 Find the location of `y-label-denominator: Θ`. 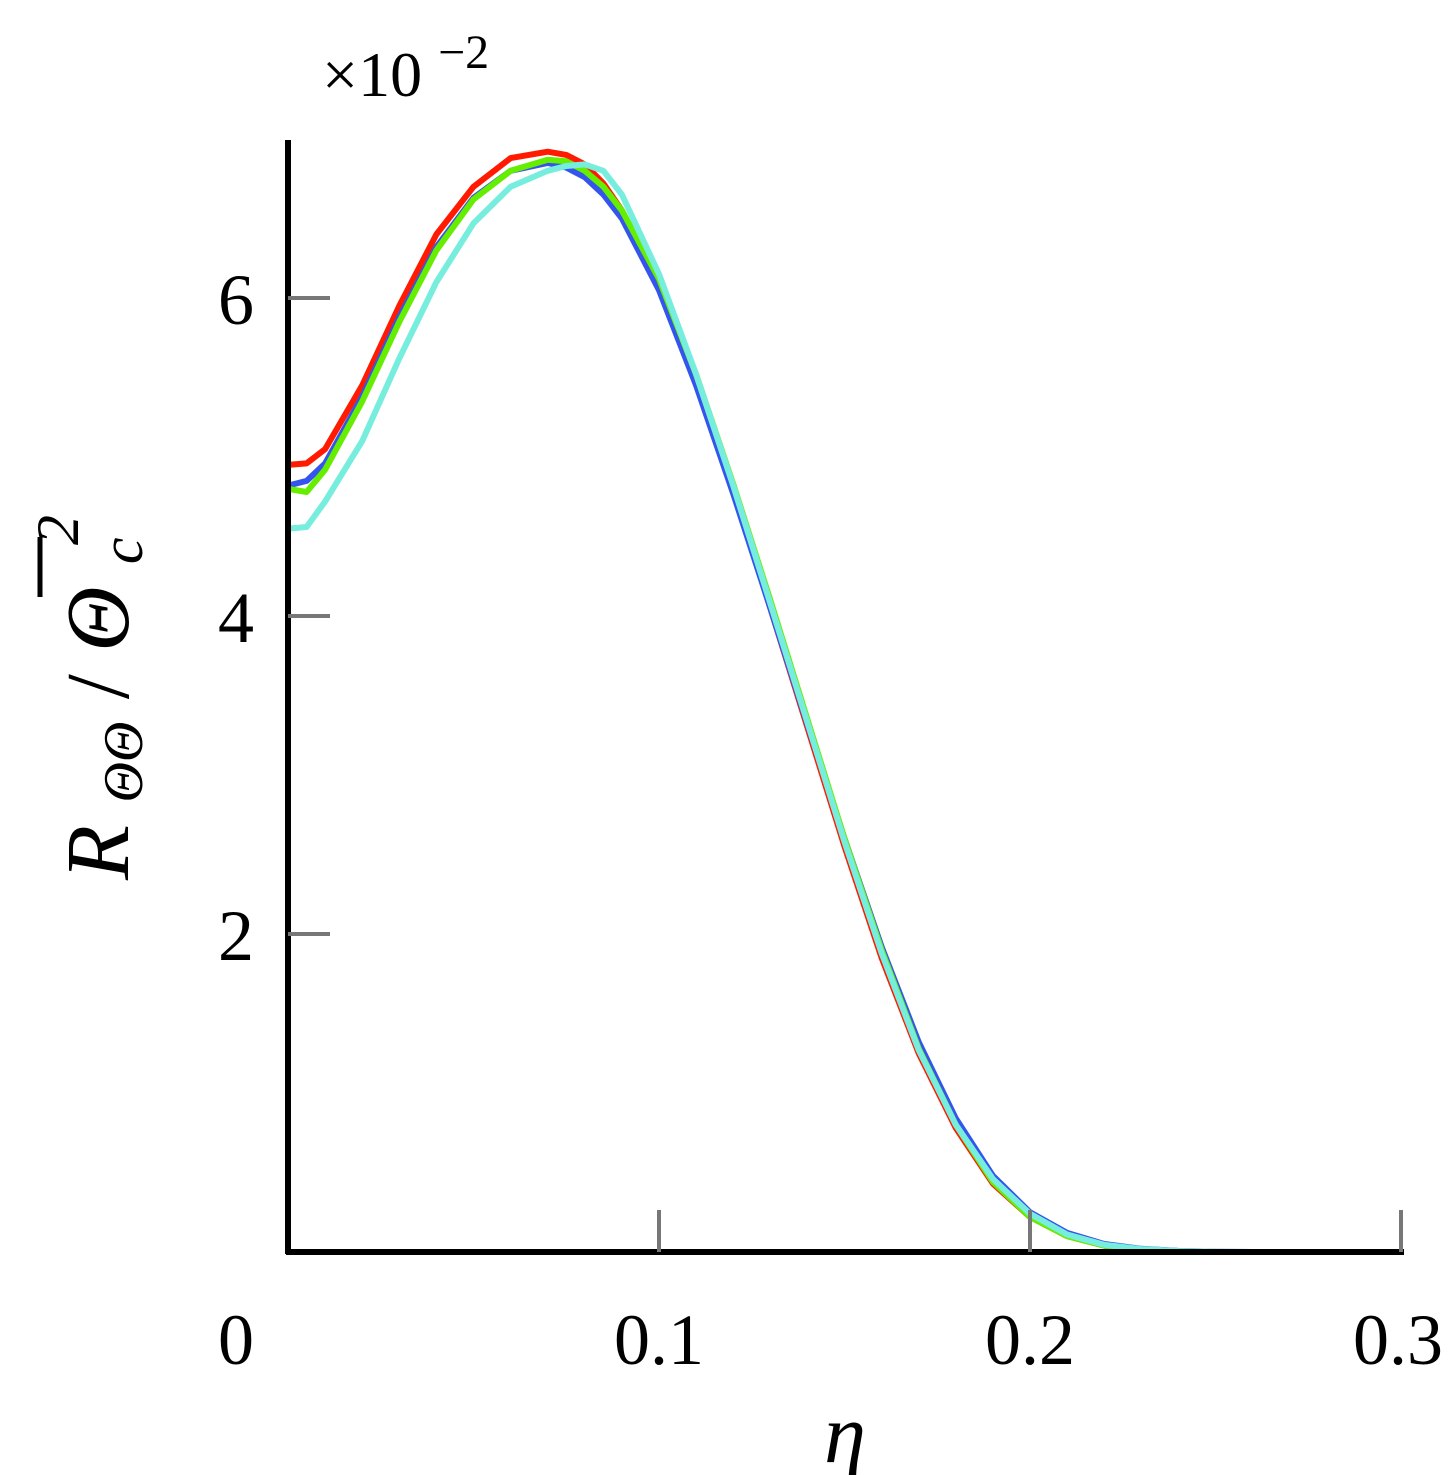

y-label-denominator: Θ is located at coordinates (98, 619).